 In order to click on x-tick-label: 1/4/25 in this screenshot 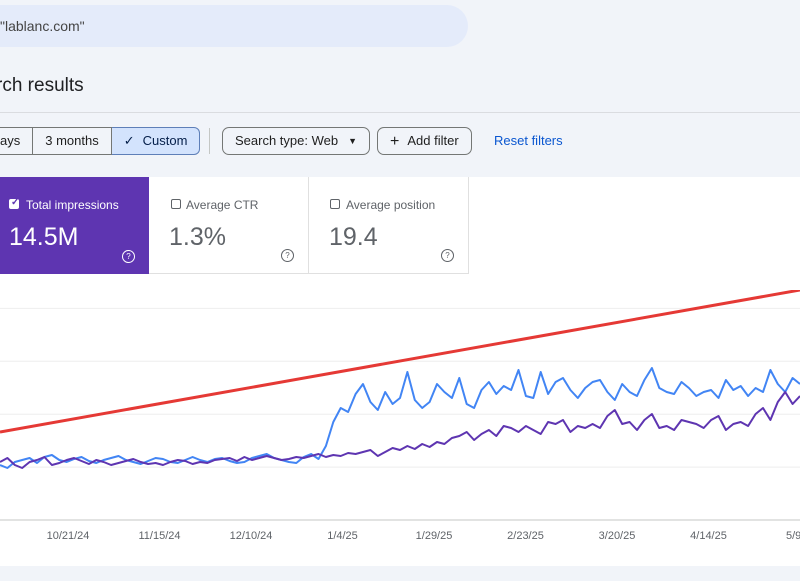, I will do `click(342, 536)`.